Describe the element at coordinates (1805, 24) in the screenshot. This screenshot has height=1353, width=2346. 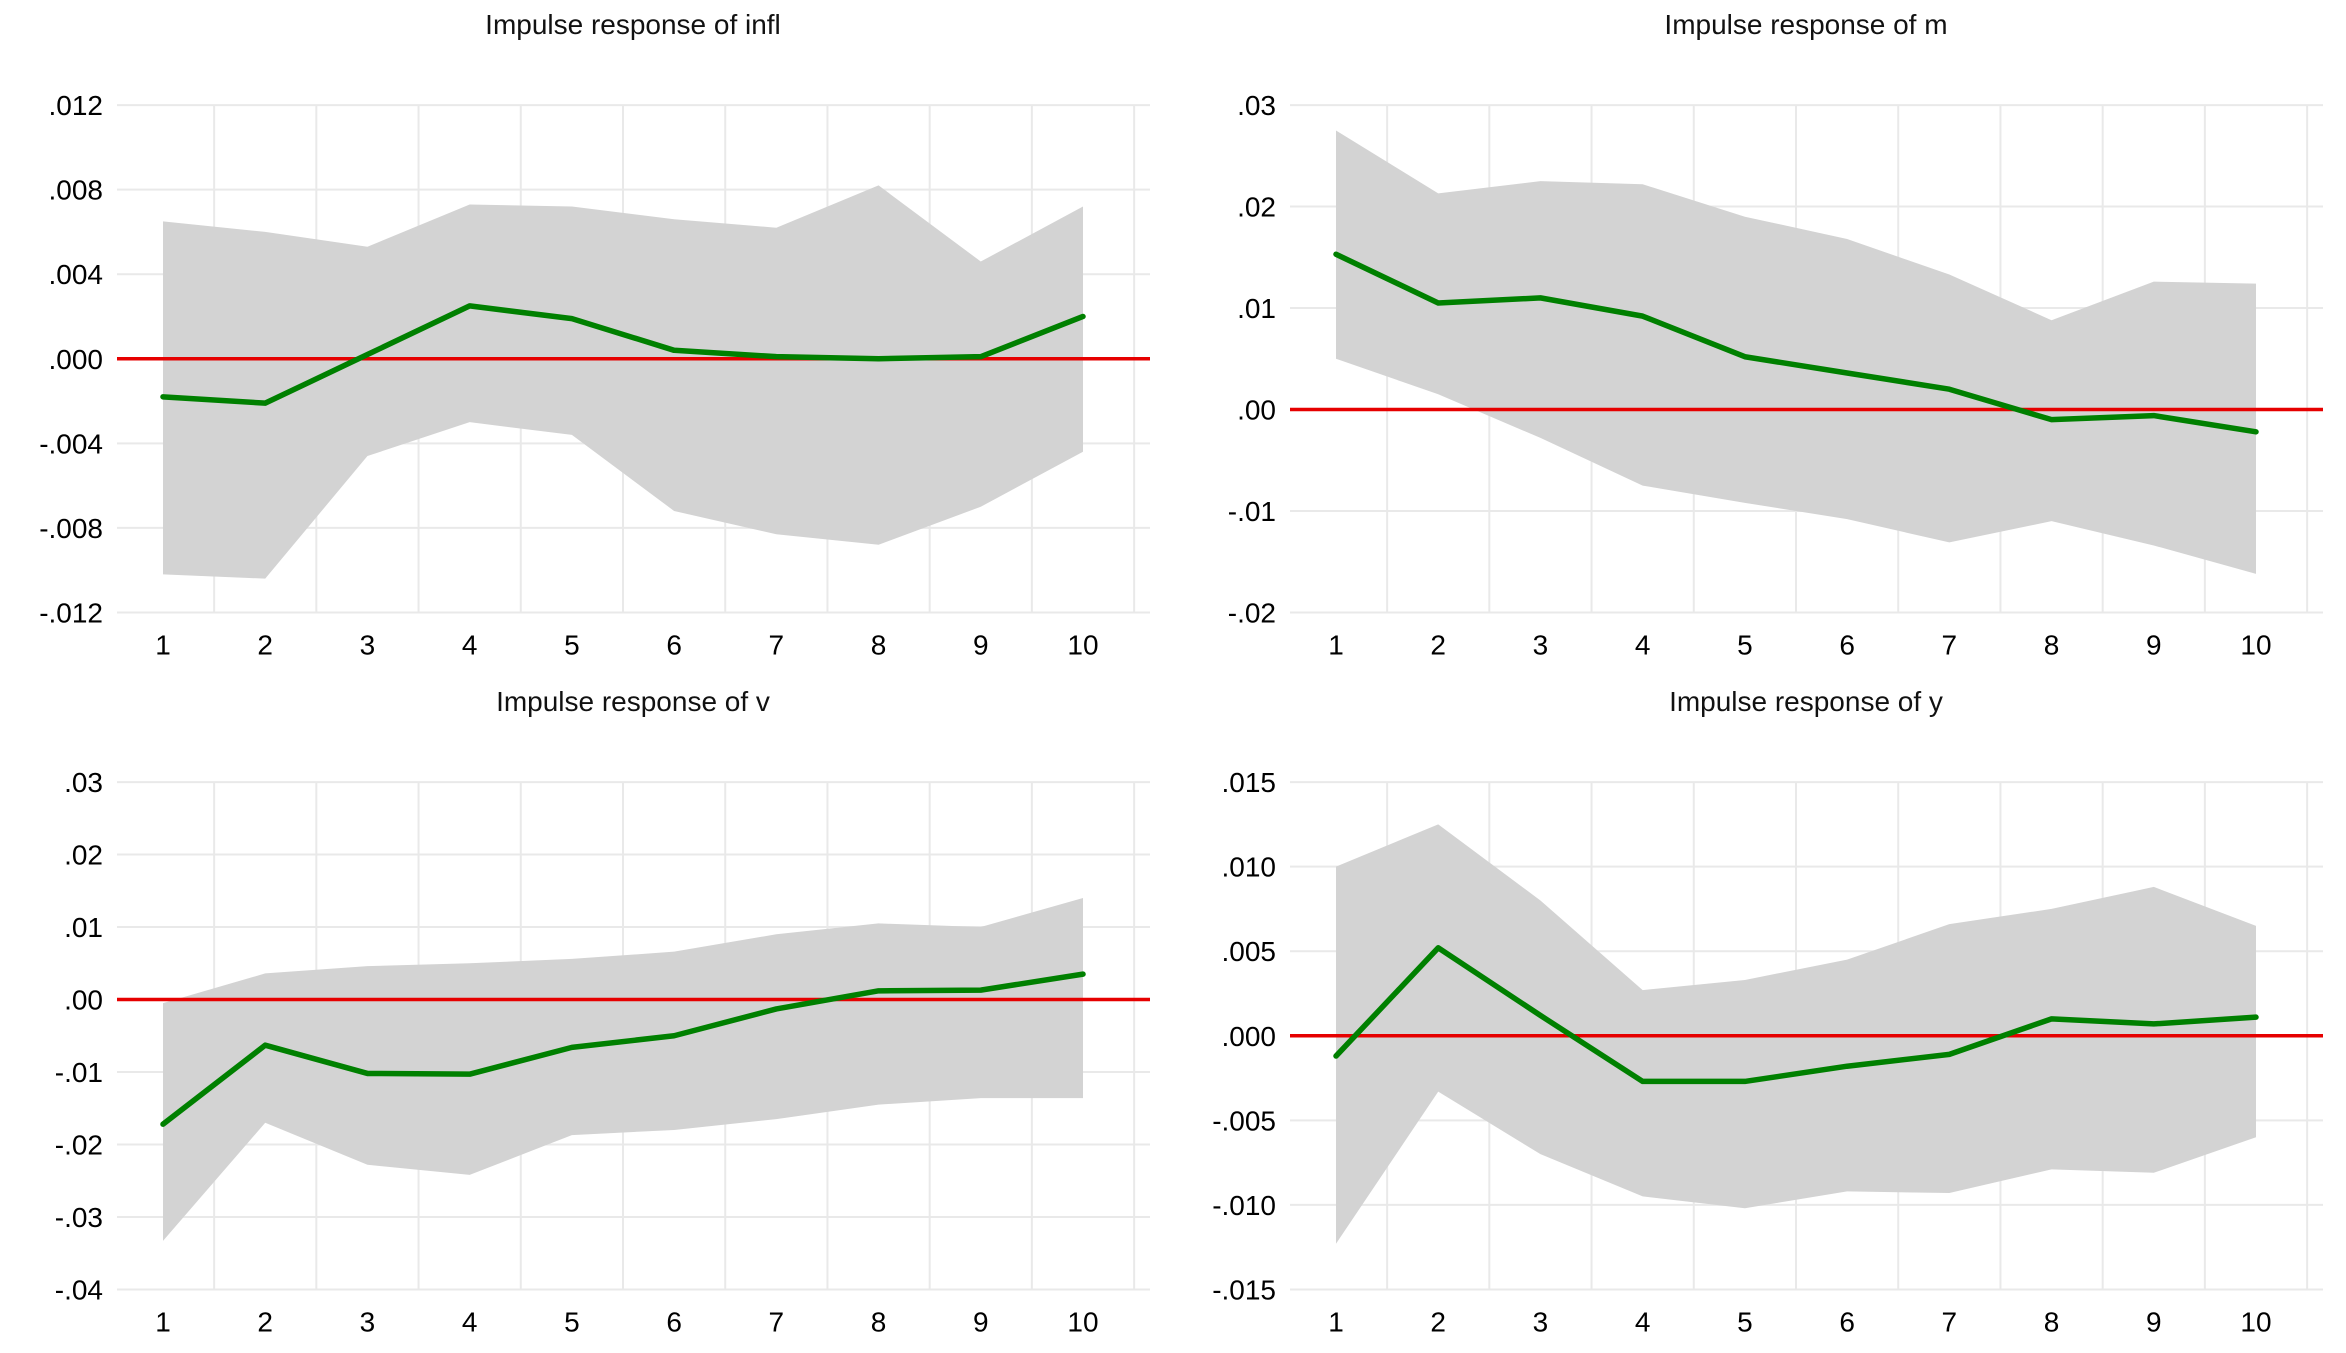
I see `chart-title: Impulse response of m` at that location.